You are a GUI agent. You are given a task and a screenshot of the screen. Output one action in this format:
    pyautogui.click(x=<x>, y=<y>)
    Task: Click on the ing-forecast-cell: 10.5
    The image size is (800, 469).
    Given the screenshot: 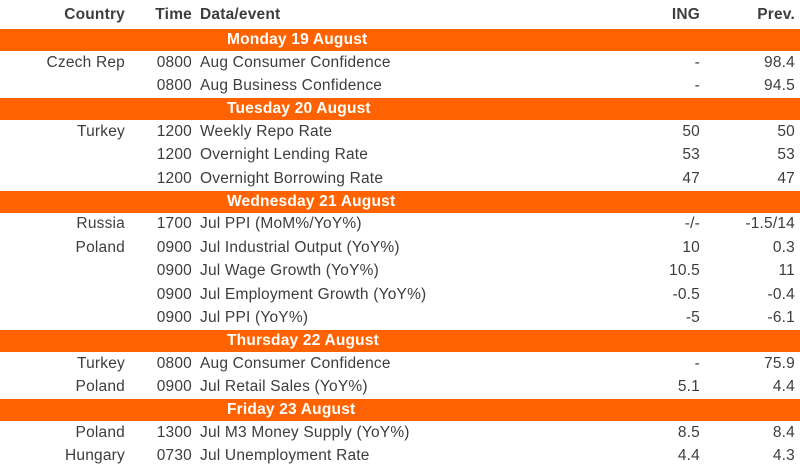 What is the action you would take?
    pyautogui.click(x=684, y=271)
    